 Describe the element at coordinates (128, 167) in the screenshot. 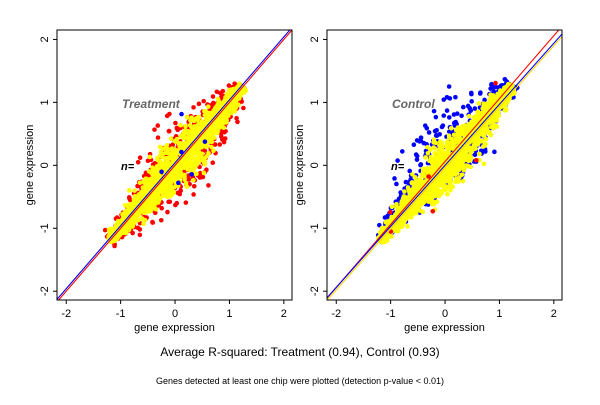

I see `n-annotation: n=` at that location.